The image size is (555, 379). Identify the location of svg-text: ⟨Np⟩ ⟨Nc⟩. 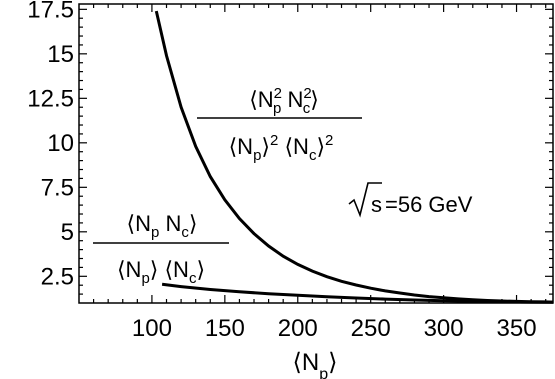
(161, 272).